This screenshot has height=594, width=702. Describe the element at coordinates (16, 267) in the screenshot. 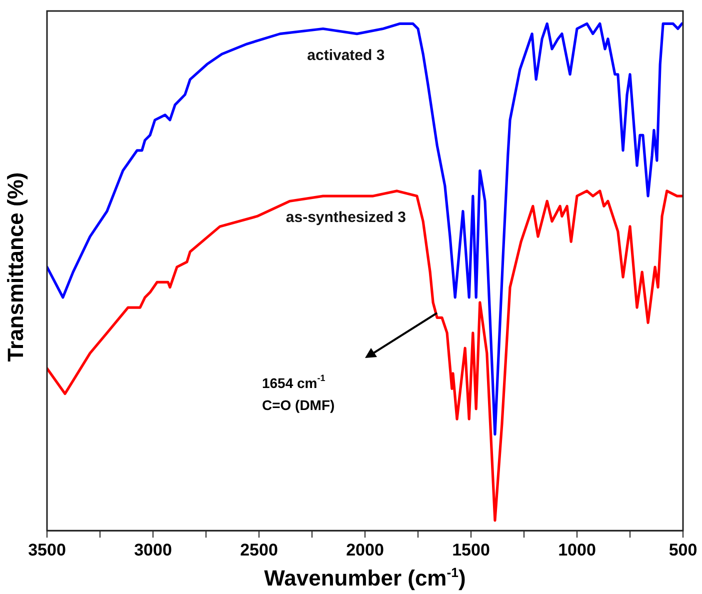

I see `y-axis-title: Transmittance (%)` at that location.